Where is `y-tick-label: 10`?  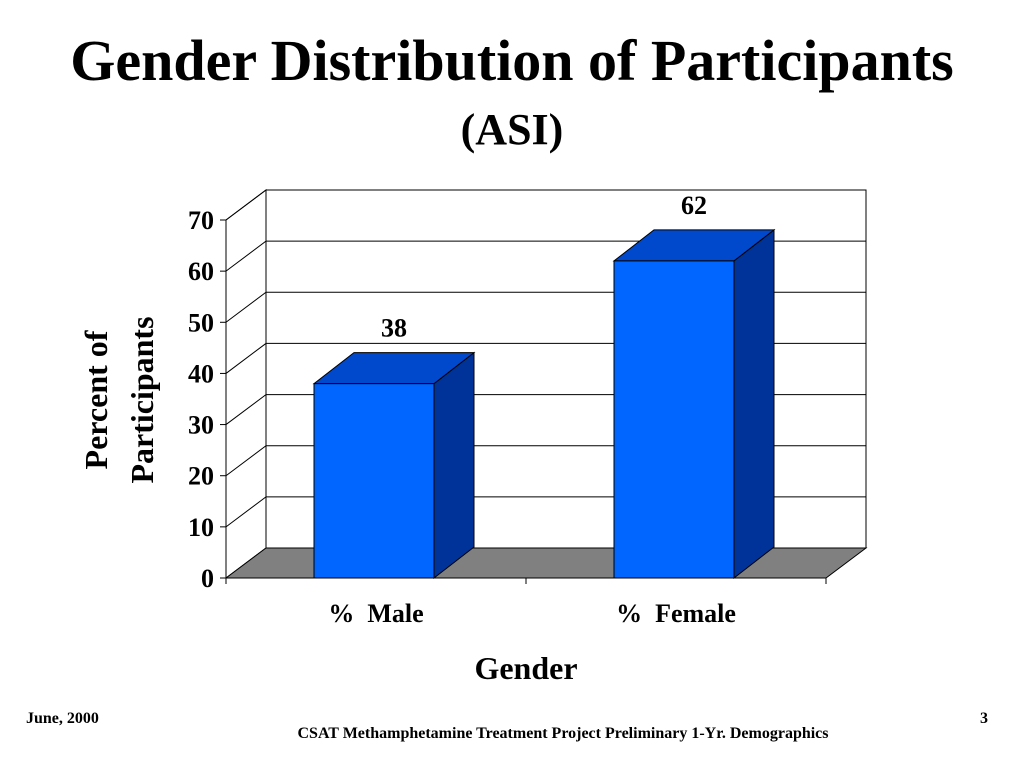
y-tick-label: 10 is located at coordinates (201, 527).